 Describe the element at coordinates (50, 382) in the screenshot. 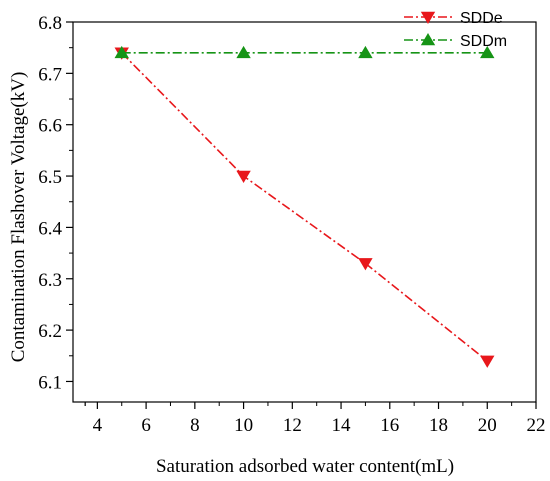

I see `y-tick-label: 6.1` at that location.